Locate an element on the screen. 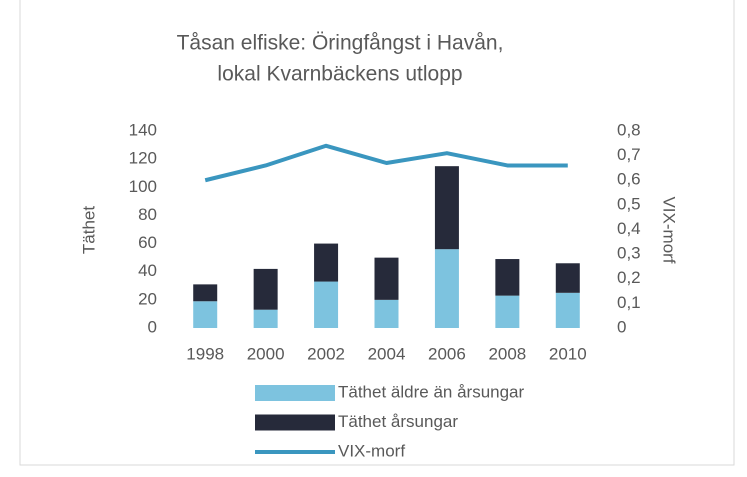 The width and height of the screenshot is (747, 477). chart-title: Tåsan elfiske: Öringfångst i Havån, is located at coordinates (340, 43).